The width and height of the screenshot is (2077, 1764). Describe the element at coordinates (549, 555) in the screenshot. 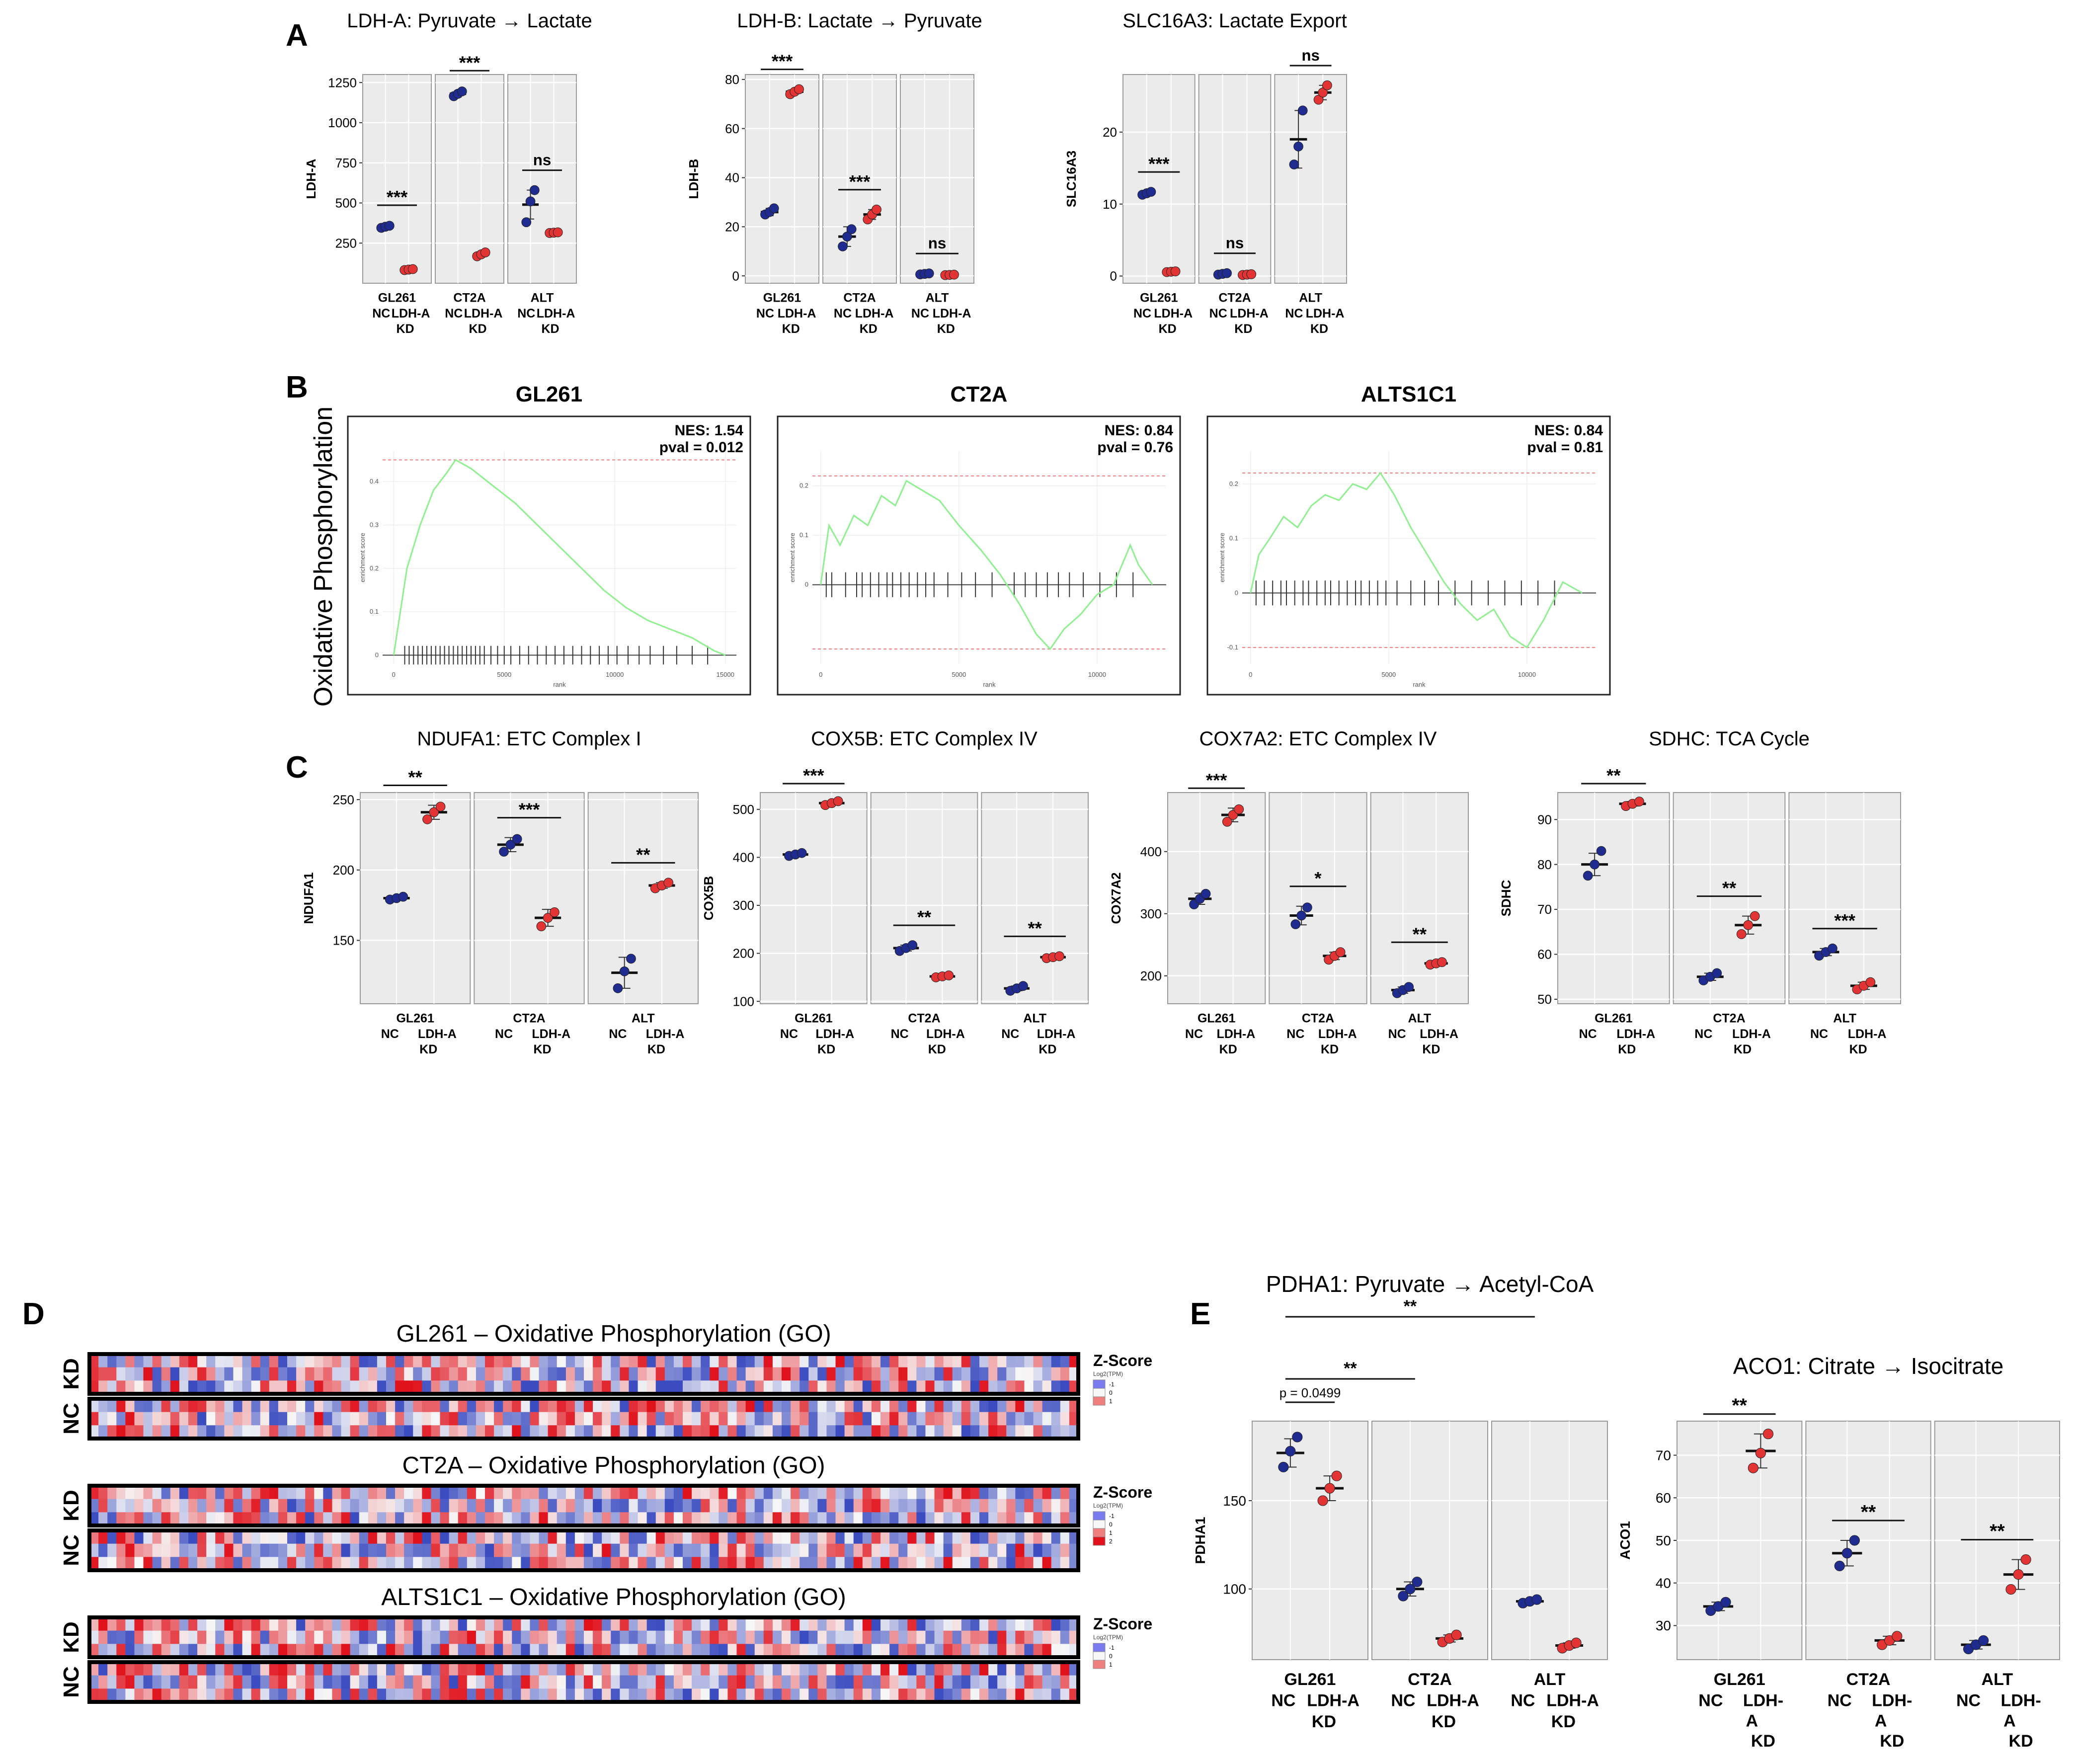

I see `gsea-frame` at that location.